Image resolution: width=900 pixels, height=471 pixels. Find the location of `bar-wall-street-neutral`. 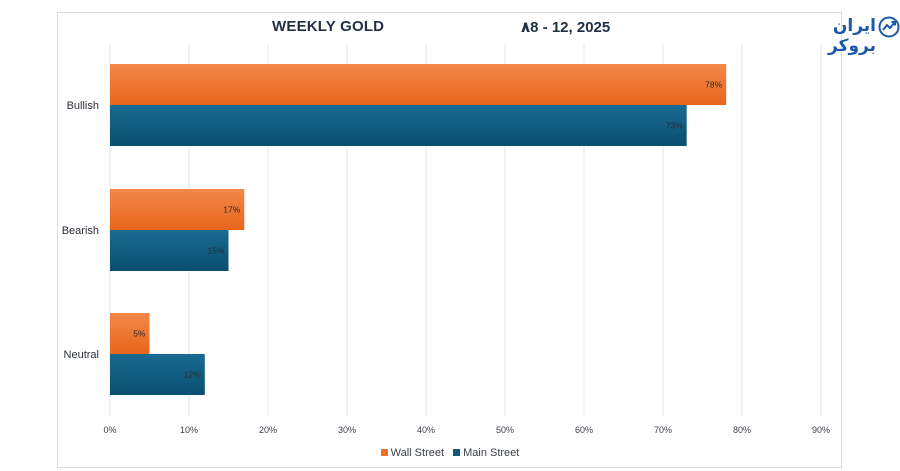

bar-wall-street-neutral is located at coordinates (130, 333).